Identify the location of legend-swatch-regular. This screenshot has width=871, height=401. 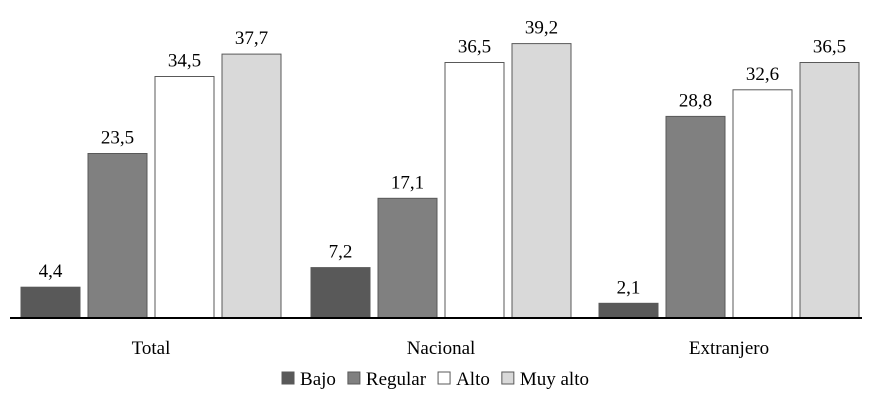
(354, 378).